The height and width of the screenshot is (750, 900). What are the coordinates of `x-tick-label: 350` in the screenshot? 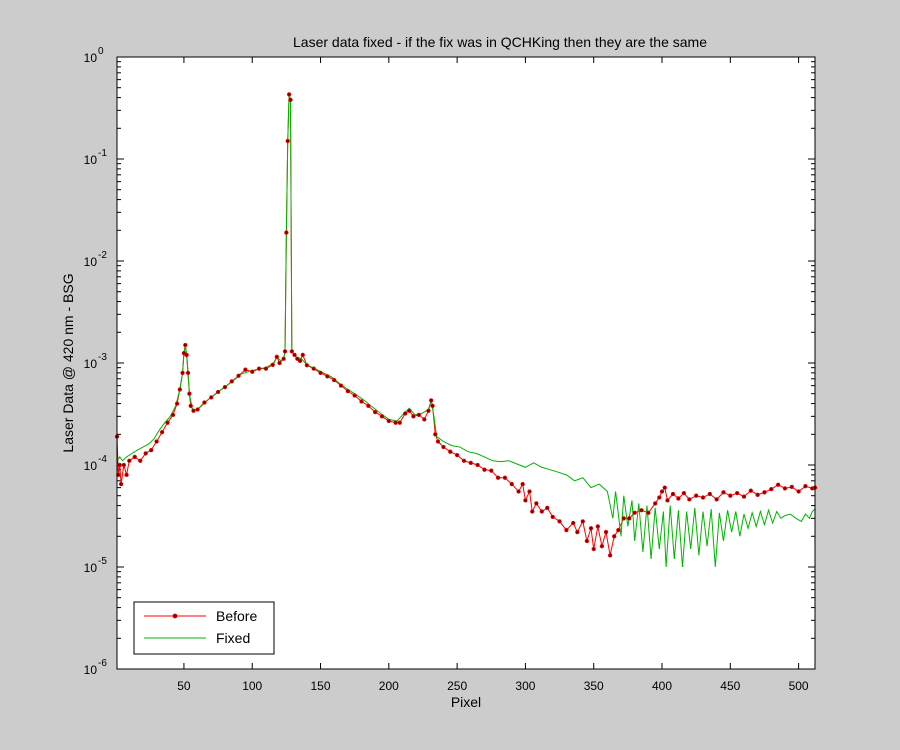 It's located at (594, 686).